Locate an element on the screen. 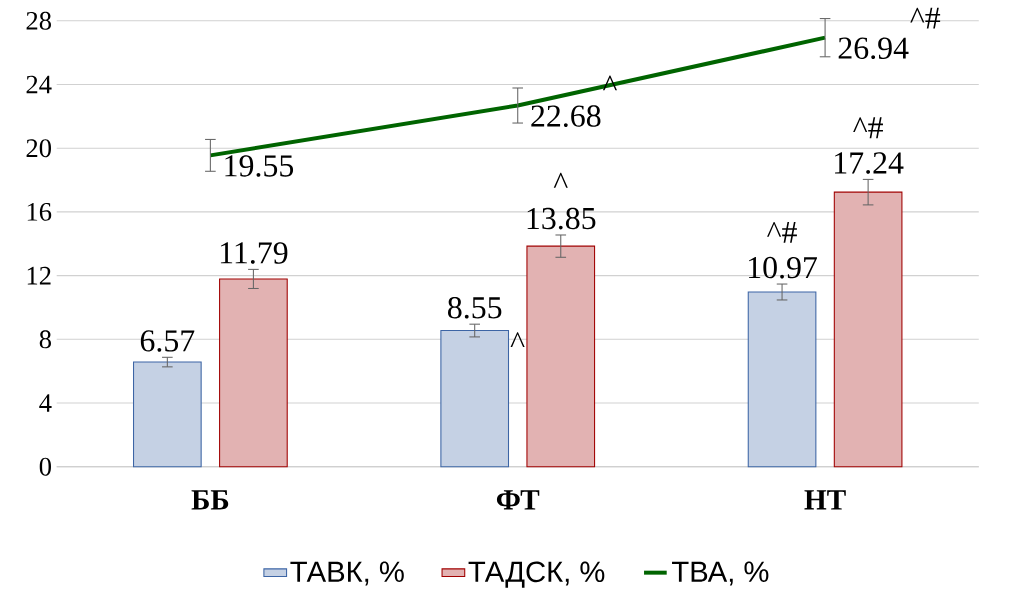 The width and height of the screenshot is (1009, 603). y-tick-label: 12 is located at coordinates (39, 275).